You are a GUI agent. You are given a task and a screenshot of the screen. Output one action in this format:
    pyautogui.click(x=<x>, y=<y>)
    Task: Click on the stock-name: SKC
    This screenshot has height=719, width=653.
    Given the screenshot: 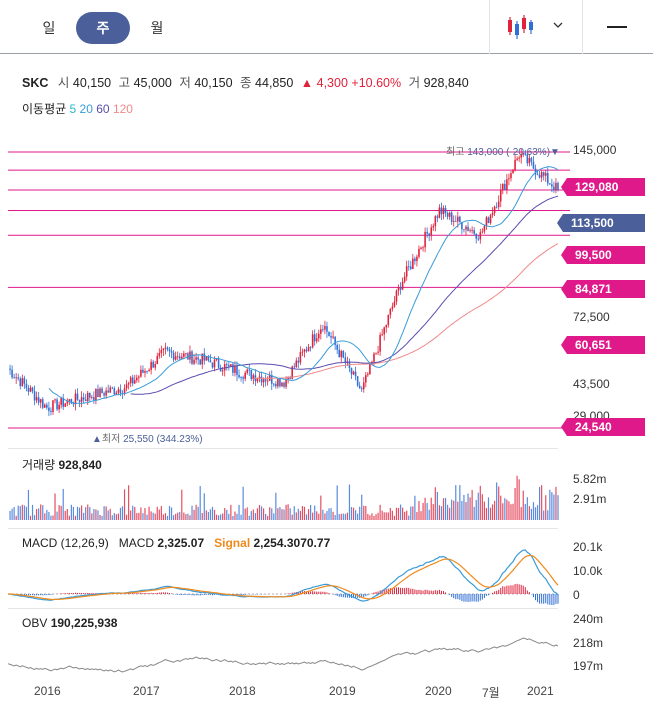 What is the action you would take?
    pyautogui.click(x=35, y=83)
    